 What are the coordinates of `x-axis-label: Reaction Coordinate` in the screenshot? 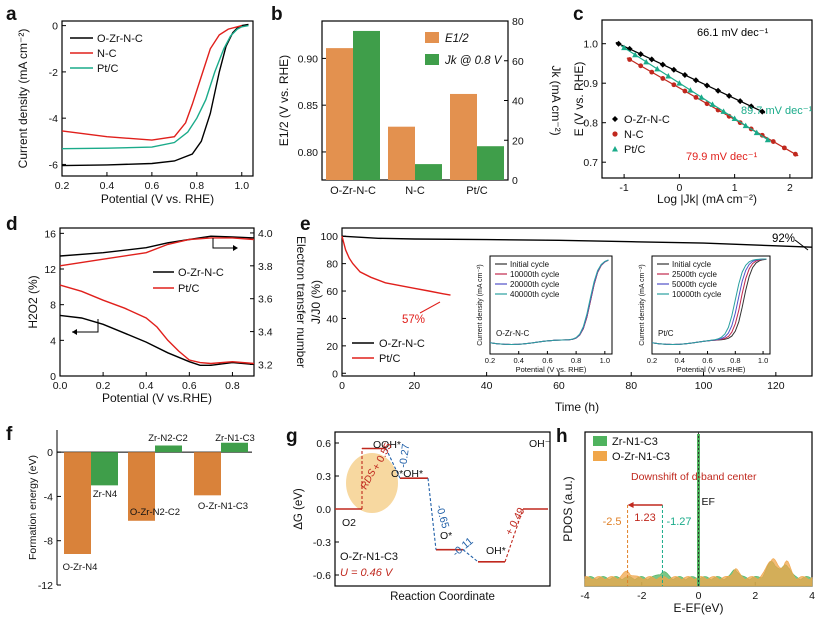 It's located at (442, 597).